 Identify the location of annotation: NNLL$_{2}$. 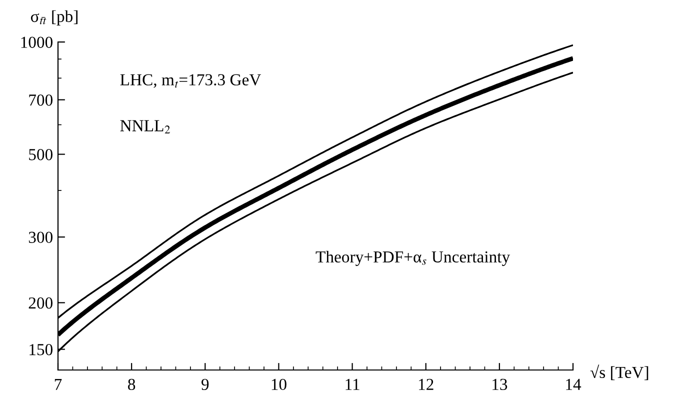
(145, 127).